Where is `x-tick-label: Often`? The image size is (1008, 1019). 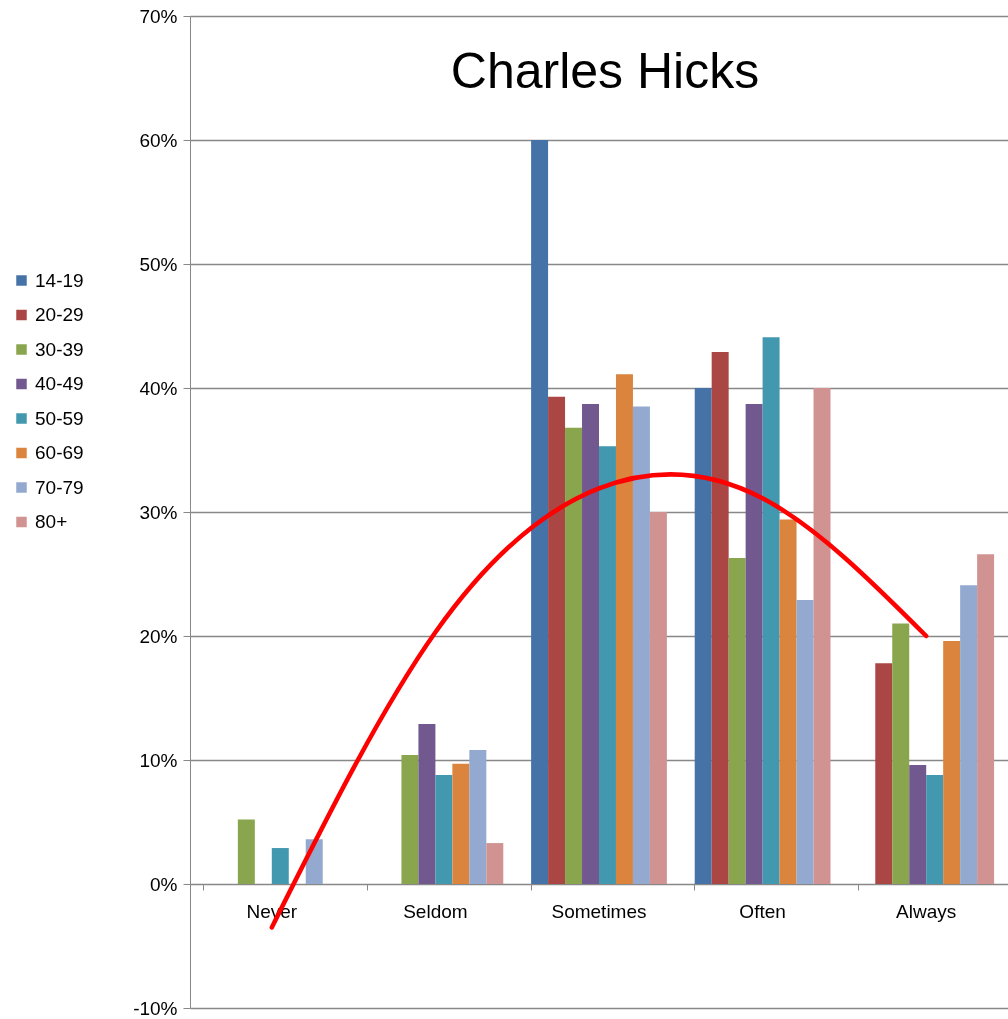
x-tick-label: Often is located at coordinates (762, 911).